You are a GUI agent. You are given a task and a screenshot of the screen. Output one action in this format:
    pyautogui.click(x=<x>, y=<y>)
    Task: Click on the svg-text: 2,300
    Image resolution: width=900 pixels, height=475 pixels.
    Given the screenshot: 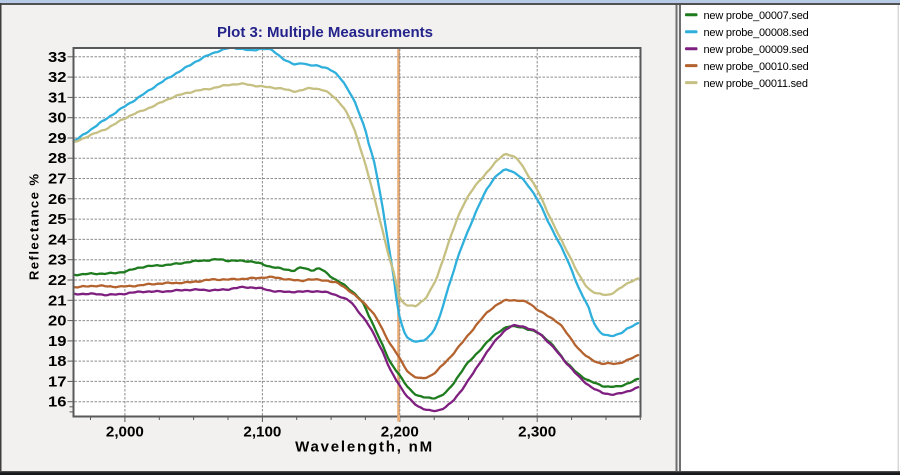 What is the action you would take?
    pyautogui.click(x=537, y=432)
    